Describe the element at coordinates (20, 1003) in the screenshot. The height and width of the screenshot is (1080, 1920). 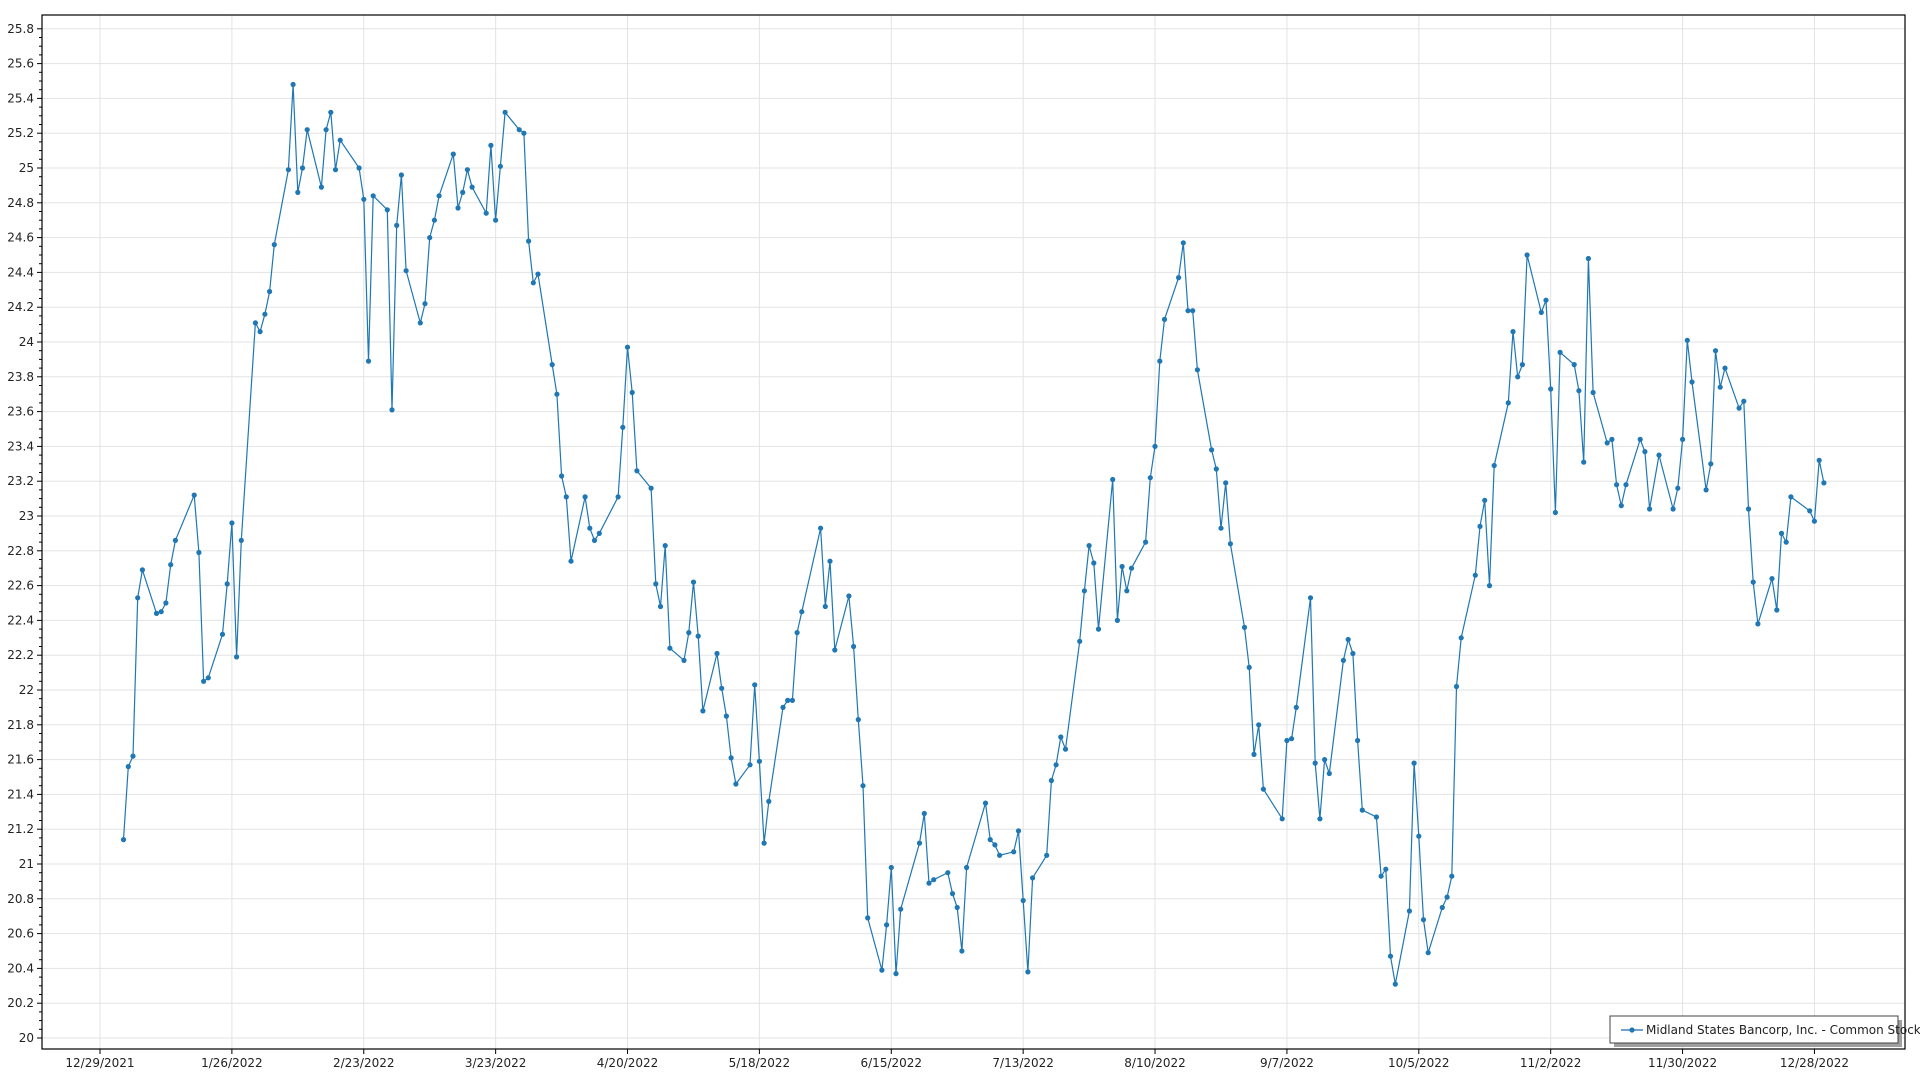
I see `y-tick-label: 20.2` at that location.